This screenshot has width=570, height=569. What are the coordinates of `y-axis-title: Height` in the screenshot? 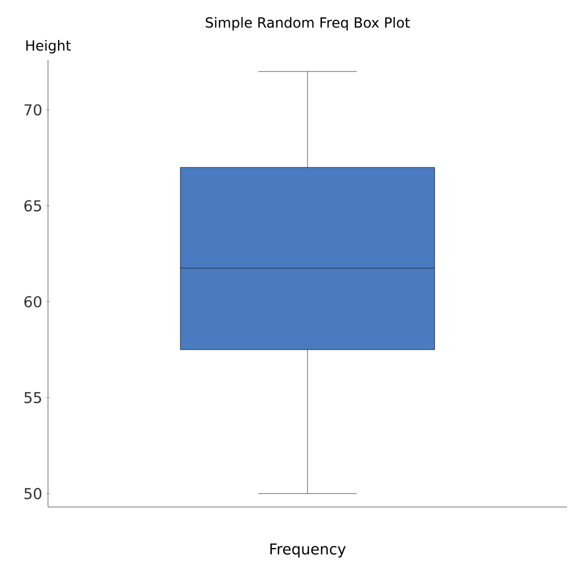 It's located at (48, 47).